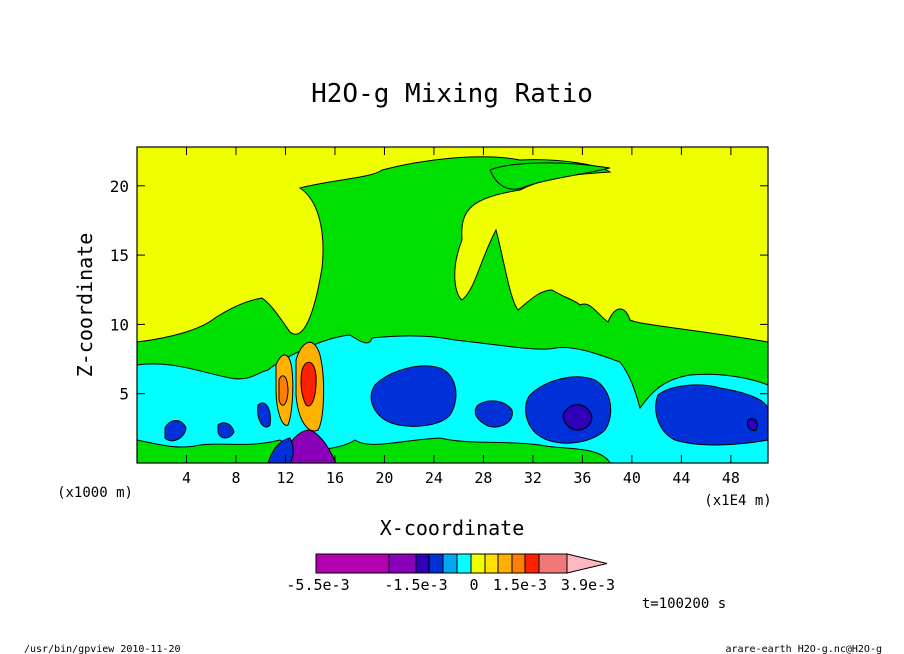 The width and height of the screenshot is (904, 654). I want to click on x-tick-label: 20, so click(384, 478).